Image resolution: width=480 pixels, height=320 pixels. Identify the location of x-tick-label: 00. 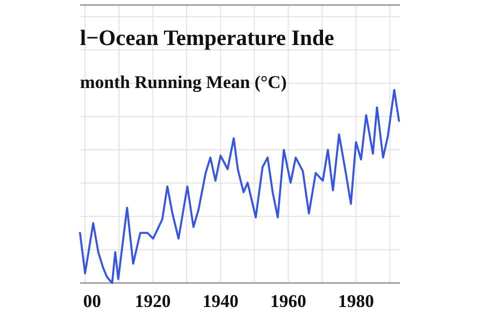
(92, 301).